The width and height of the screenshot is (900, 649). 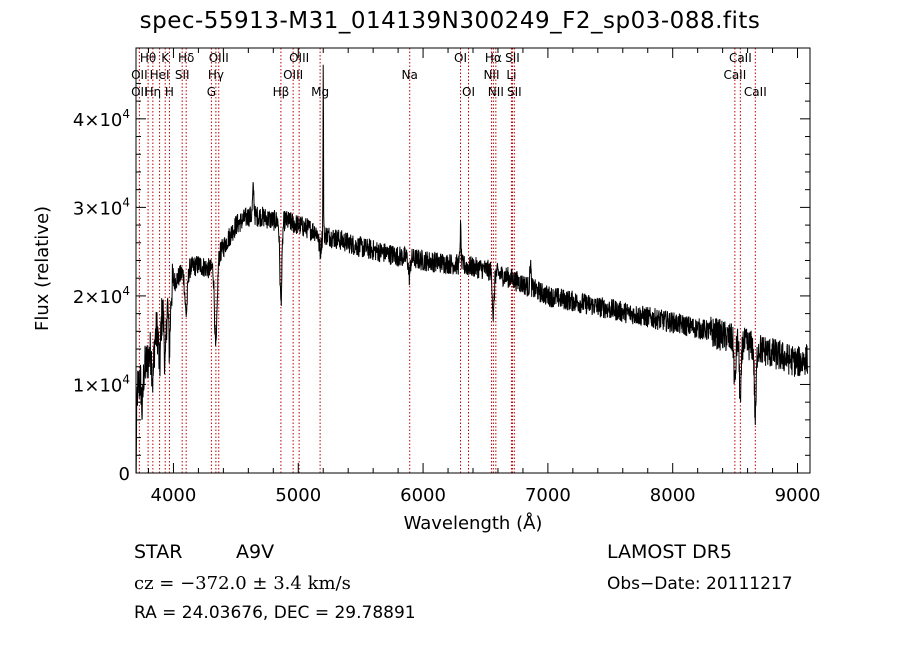 What do you see at coordinates (169, 92) in the screenshot?
I see `line-marker-label: H` at bounding box center [169, 92].